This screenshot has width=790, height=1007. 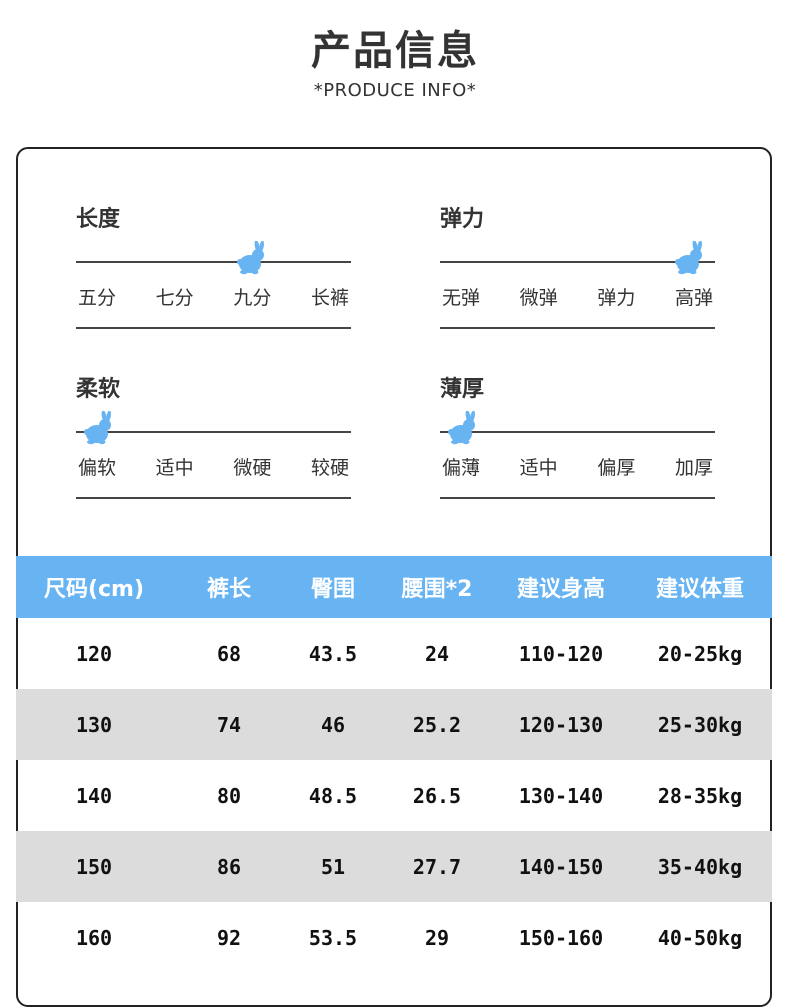 I want to click on page-title: 产品信息, so click(x=395, y=51).